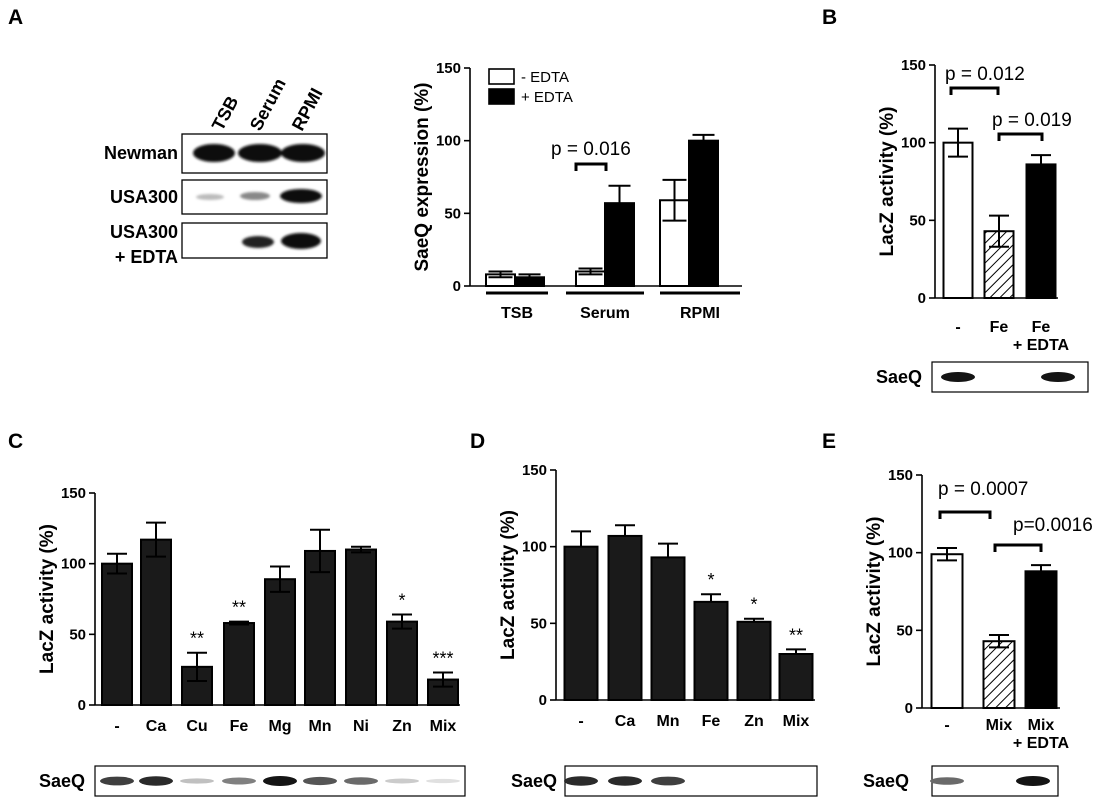  I want to click on x-category-label: Mn, so click(667, 721).